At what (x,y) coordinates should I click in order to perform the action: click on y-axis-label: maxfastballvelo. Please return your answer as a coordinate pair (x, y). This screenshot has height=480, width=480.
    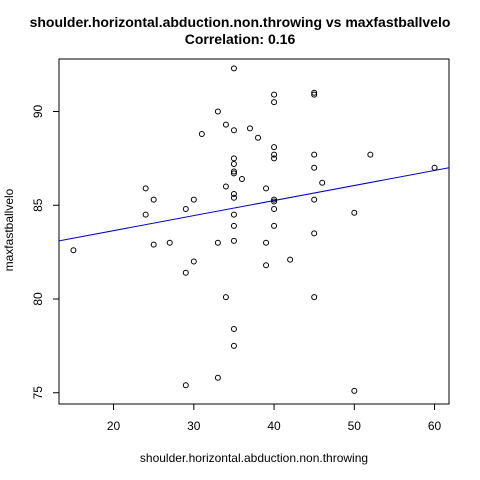
    Looking at the image, I should click on (9, 229).